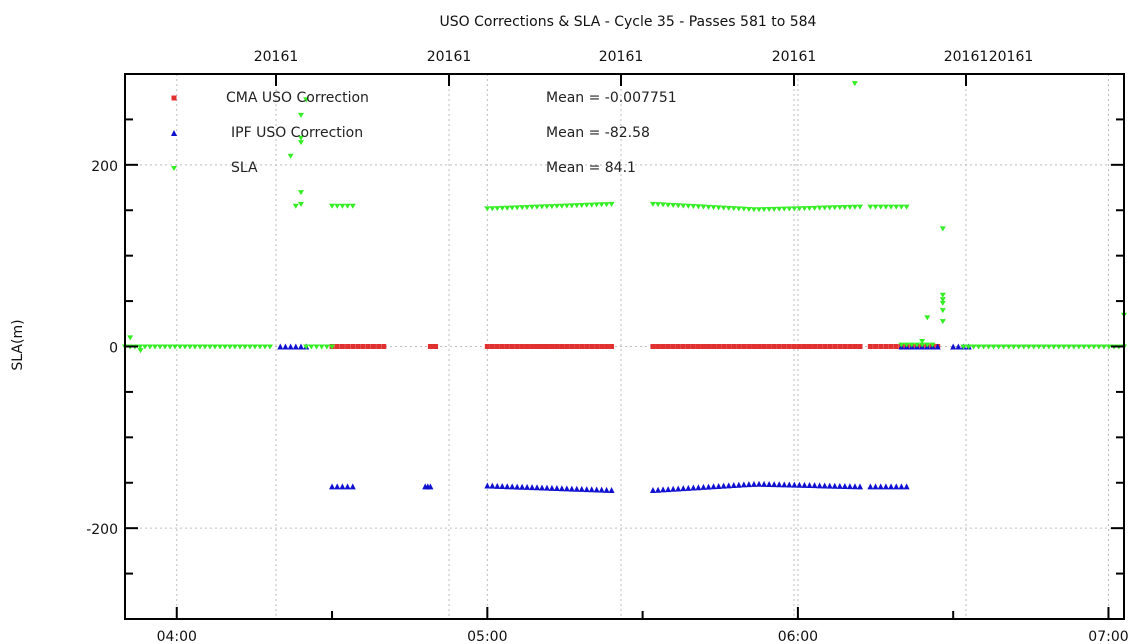  I want to click on x-tick-top-label-1: 20161, so click(449, 57).